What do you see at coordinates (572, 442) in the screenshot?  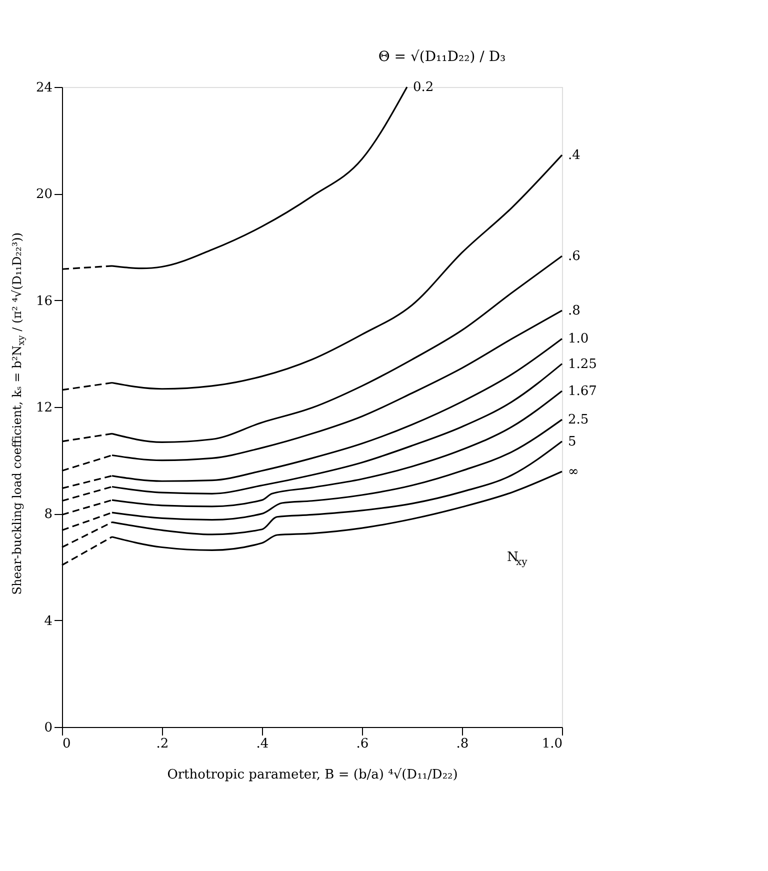 I see `series-label: 5` at bounding box center [572, 442].